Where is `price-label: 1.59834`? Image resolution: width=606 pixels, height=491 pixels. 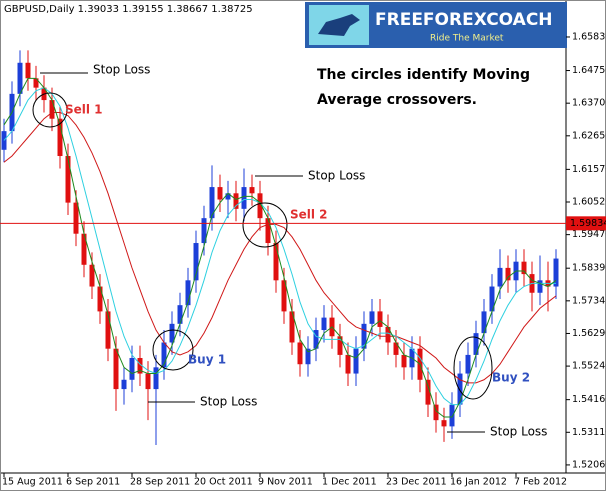 price-label: 1.59834 is located at coordinates (588, 223).